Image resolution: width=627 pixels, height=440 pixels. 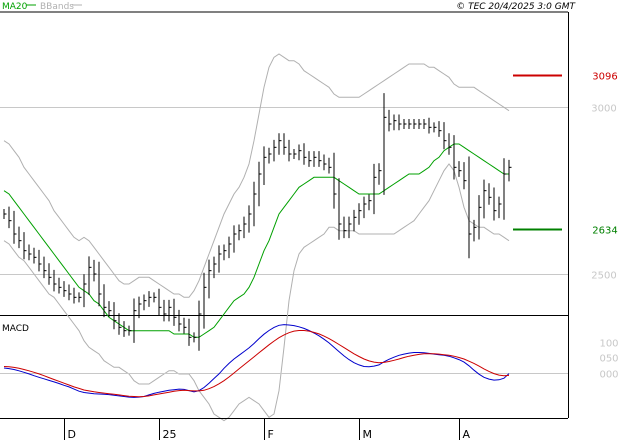 I want to click on macd-title: MACD, so click(x=15, y=329).